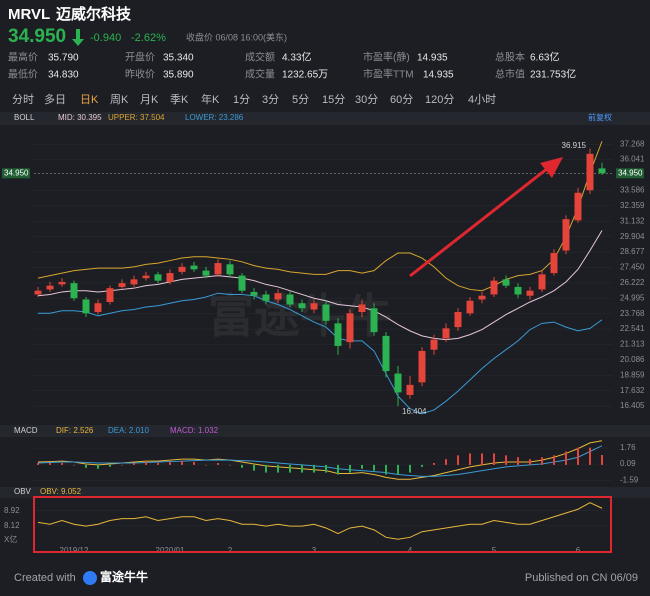 Image resolution: width=650 pixels, height=596 pixels. Describe the element at coordinates (574, 145) in the screenshot. I see `high-label: 36.915` at that location.